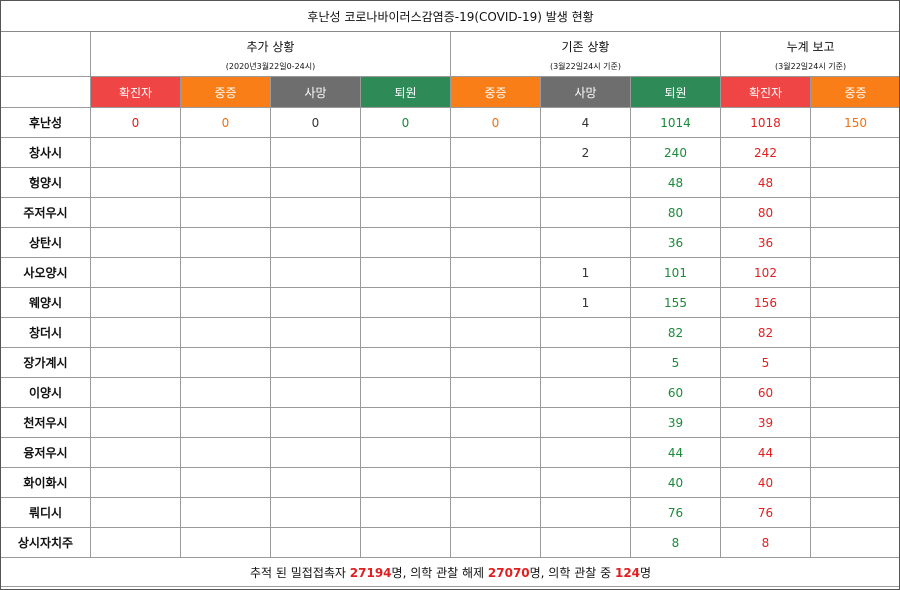 This screenshot has width=900, height=590. What do you see at coordinates (45, 182) in the screenshot?
I see `region-name: 헝양시` at bounding box center [45, 182].